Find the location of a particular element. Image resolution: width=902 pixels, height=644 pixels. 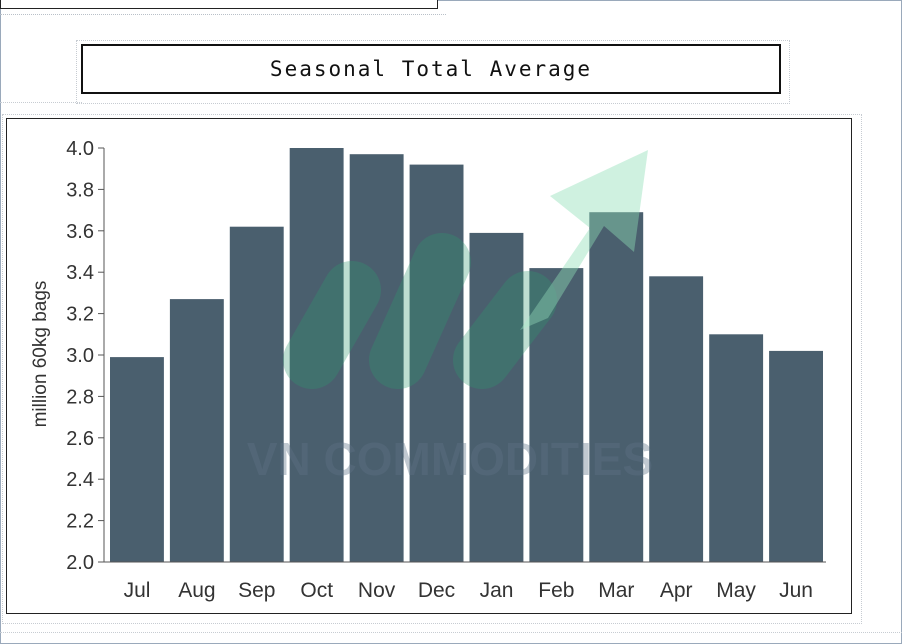

bar-may is located at coordinates (736, 448).